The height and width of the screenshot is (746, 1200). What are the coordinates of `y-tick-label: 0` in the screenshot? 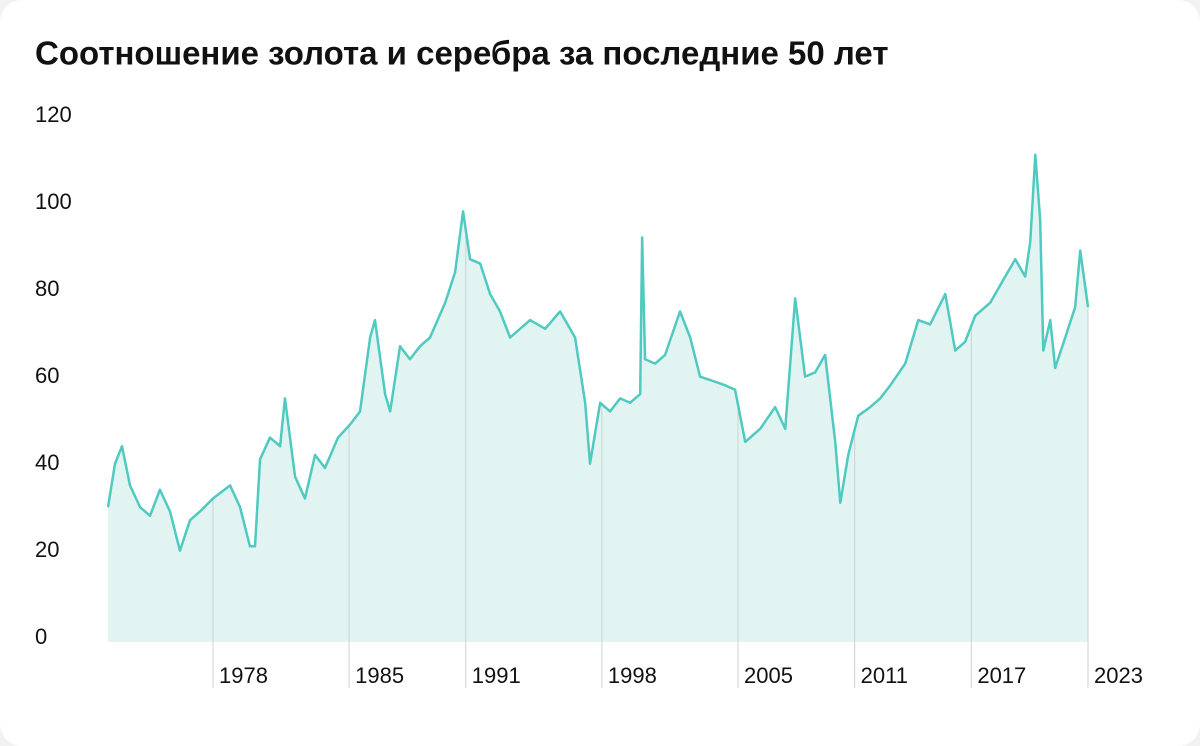 It's located at (41, 636).